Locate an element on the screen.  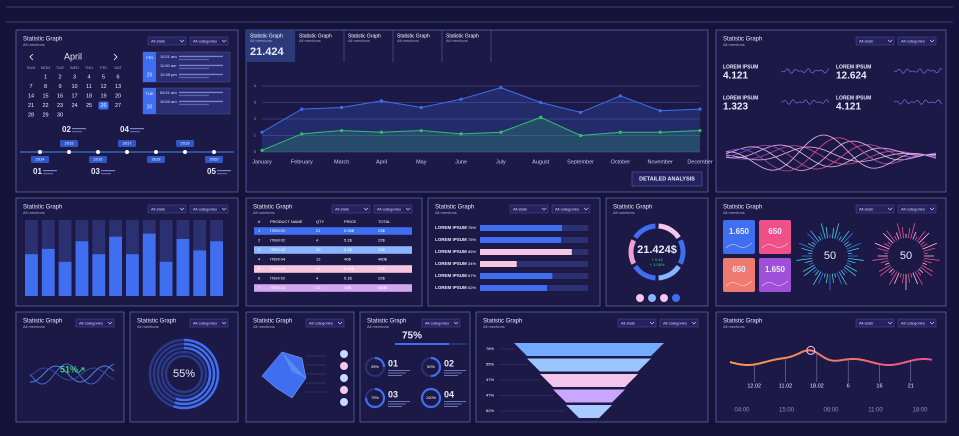
prev-arrow is located at coordinates (31, 57).